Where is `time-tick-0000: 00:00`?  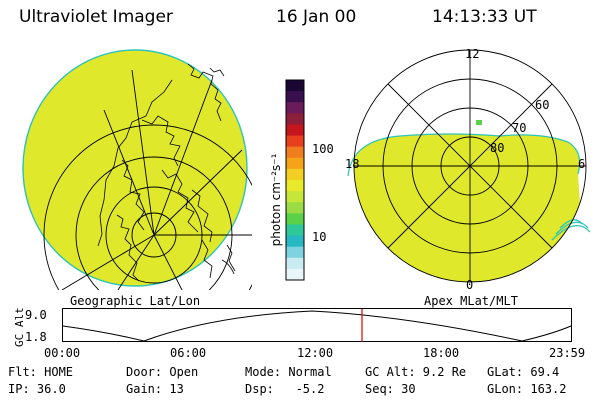
time-tick-0000: 00:00 is located at coordinates (62, 353).